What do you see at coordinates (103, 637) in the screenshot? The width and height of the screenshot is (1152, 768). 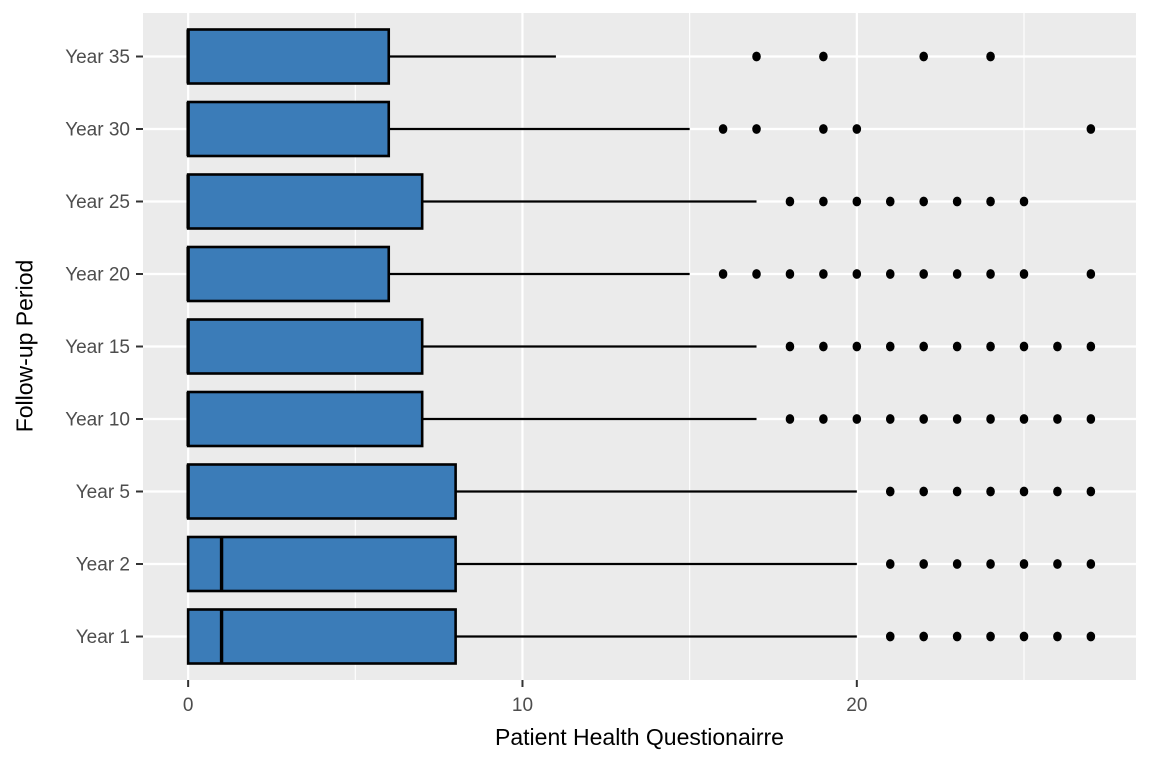 I see `y-tick-label: Year 1` at bounding box center [103, 637].